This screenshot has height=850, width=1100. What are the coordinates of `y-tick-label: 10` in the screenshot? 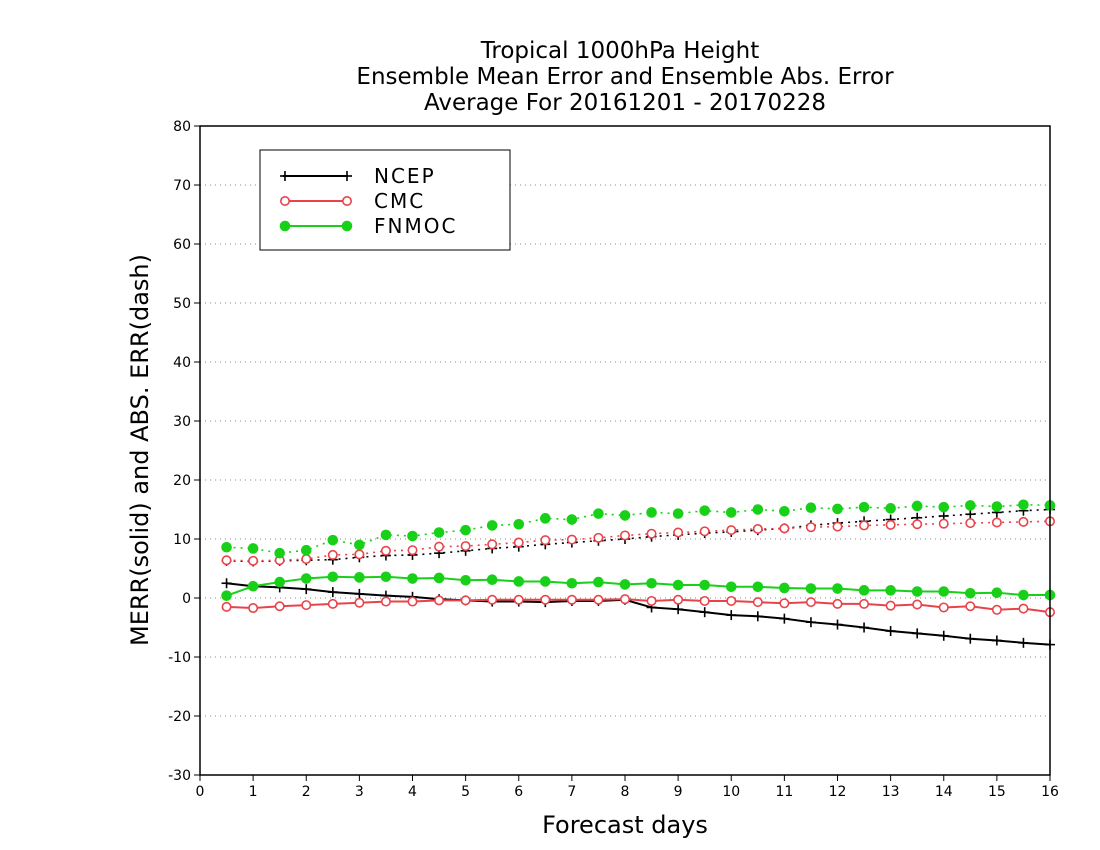 It's located at (182, 540).